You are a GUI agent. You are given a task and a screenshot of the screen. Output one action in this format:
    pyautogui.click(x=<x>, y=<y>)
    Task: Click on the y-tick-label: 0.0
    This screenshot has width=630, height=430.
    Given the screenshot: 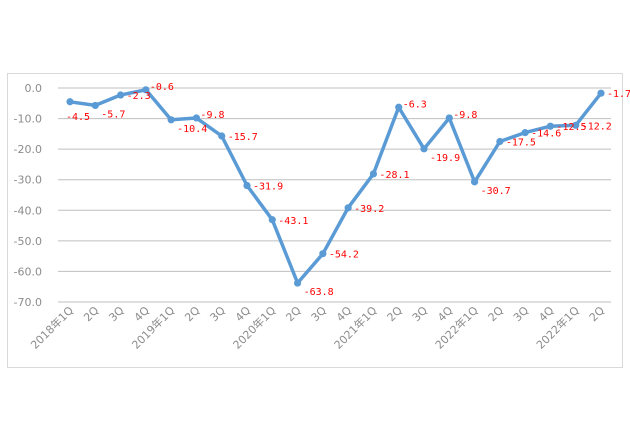 What is the action you would take?
    pyautogui.click(x=34, y=88)
    